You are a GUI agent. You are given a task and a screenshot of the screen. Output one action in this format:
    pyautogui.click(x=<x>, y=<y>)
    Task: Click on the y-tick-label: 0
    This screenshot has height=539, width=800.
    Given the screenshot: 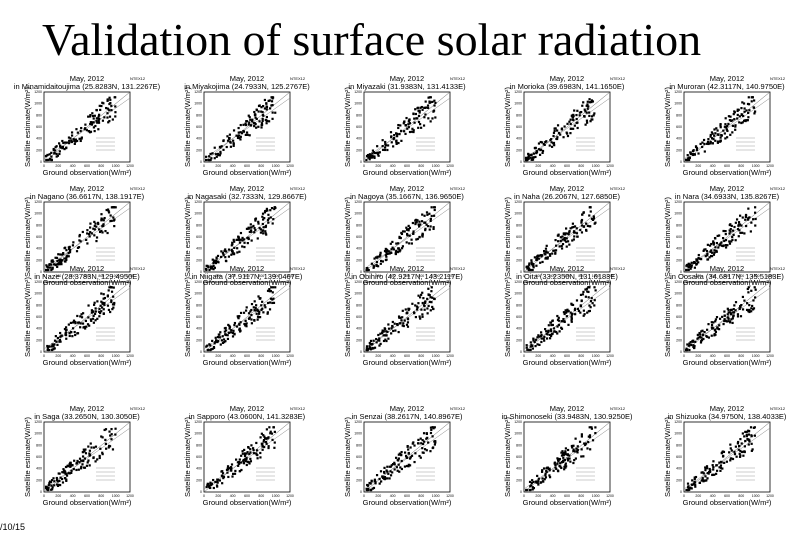 What is the action you would take?
    pyautogui.click(x=201, y=162)
    